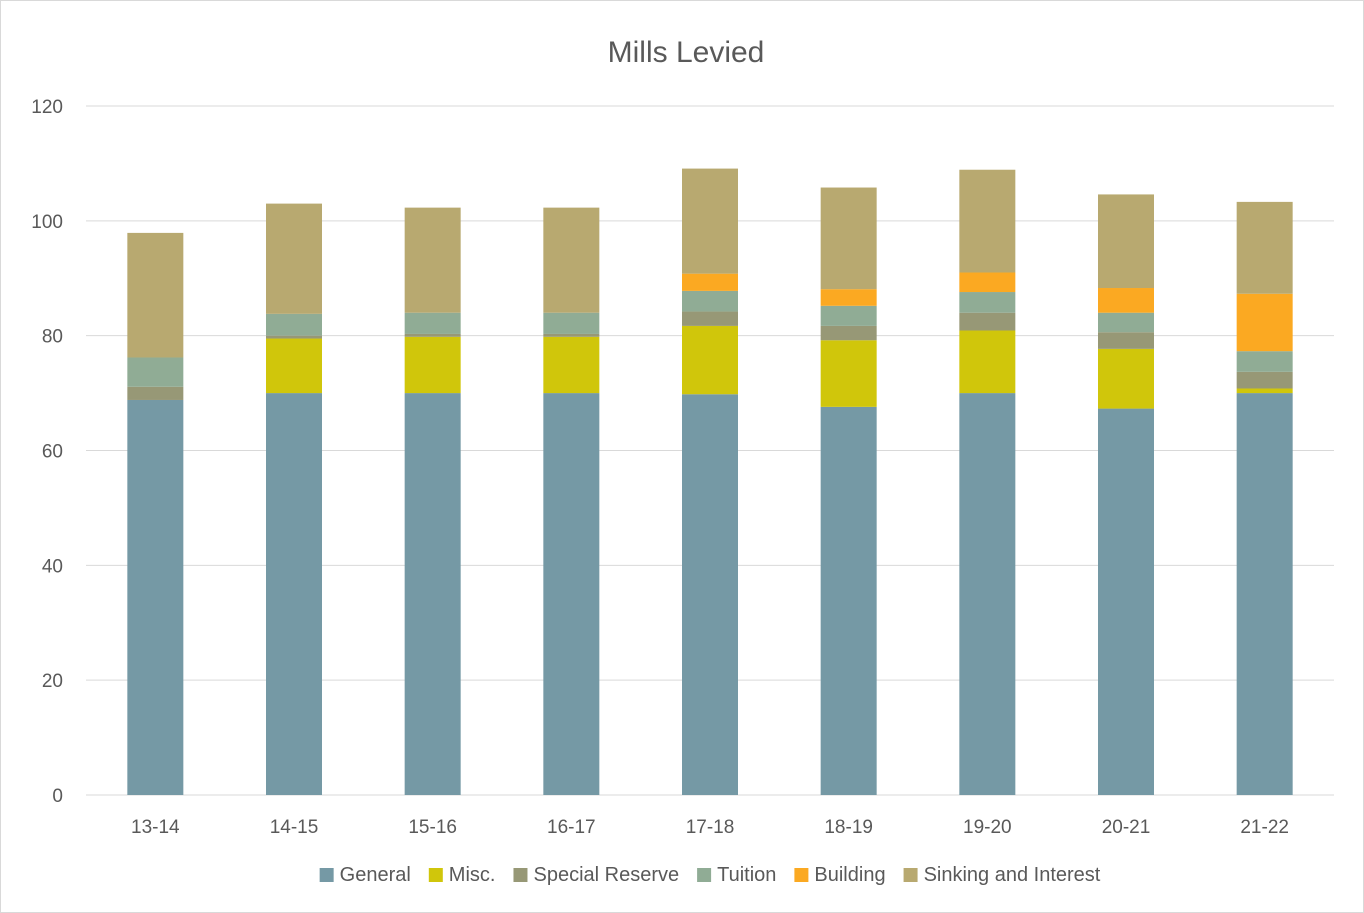 This screenshot has width=1364, height=913. Describe the element at coordinates (52, 337) in the screenshot. I see `y-tick-label: 80` at that location.